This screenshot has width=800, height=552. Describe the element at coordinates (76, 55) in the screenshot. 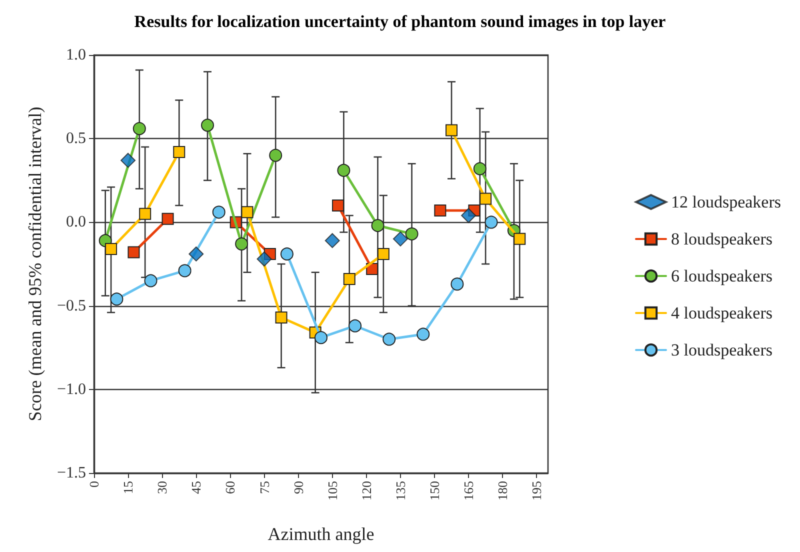

I see `y-tick-label: 1.0` at that location.